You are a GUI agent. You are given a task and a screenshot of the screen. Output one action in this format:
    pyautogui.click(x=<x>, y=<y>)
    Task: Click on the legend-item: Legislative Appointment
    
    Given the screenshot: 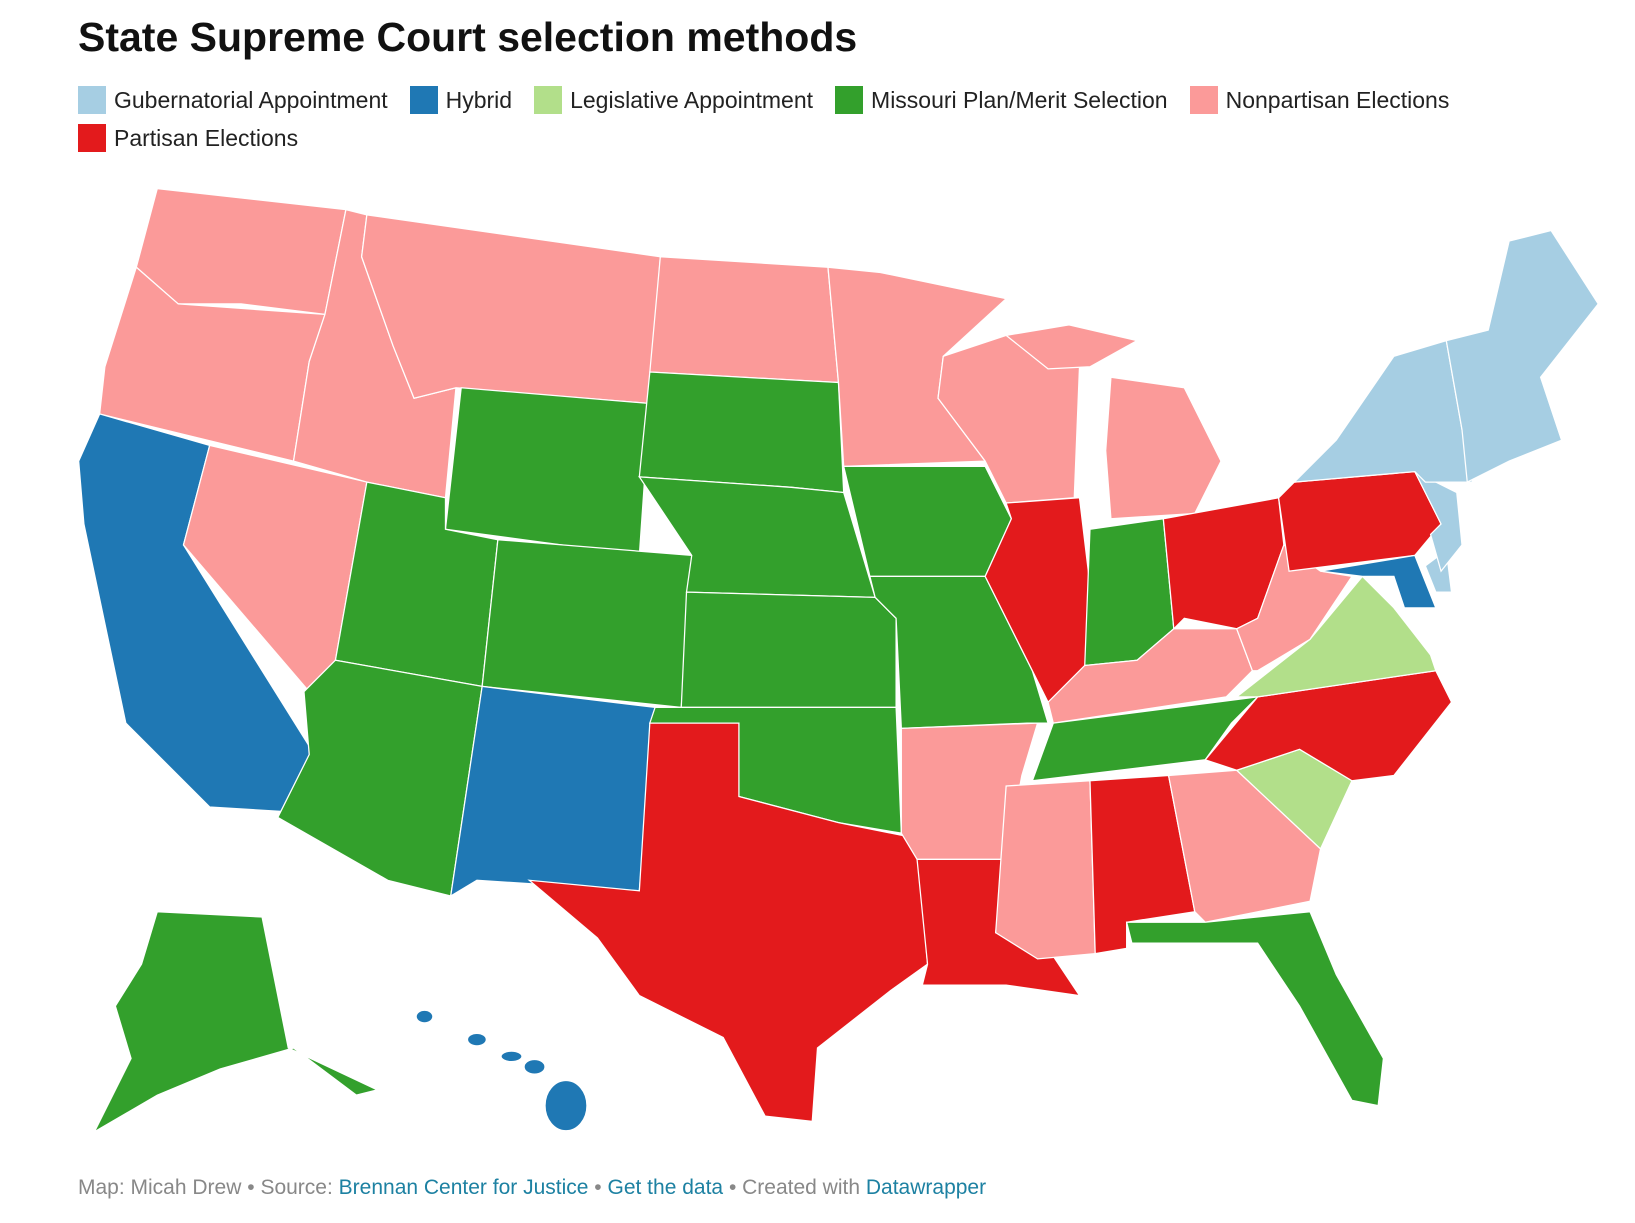 What is the action you would take?
    pyautogui.click(x=673, y=100)
    